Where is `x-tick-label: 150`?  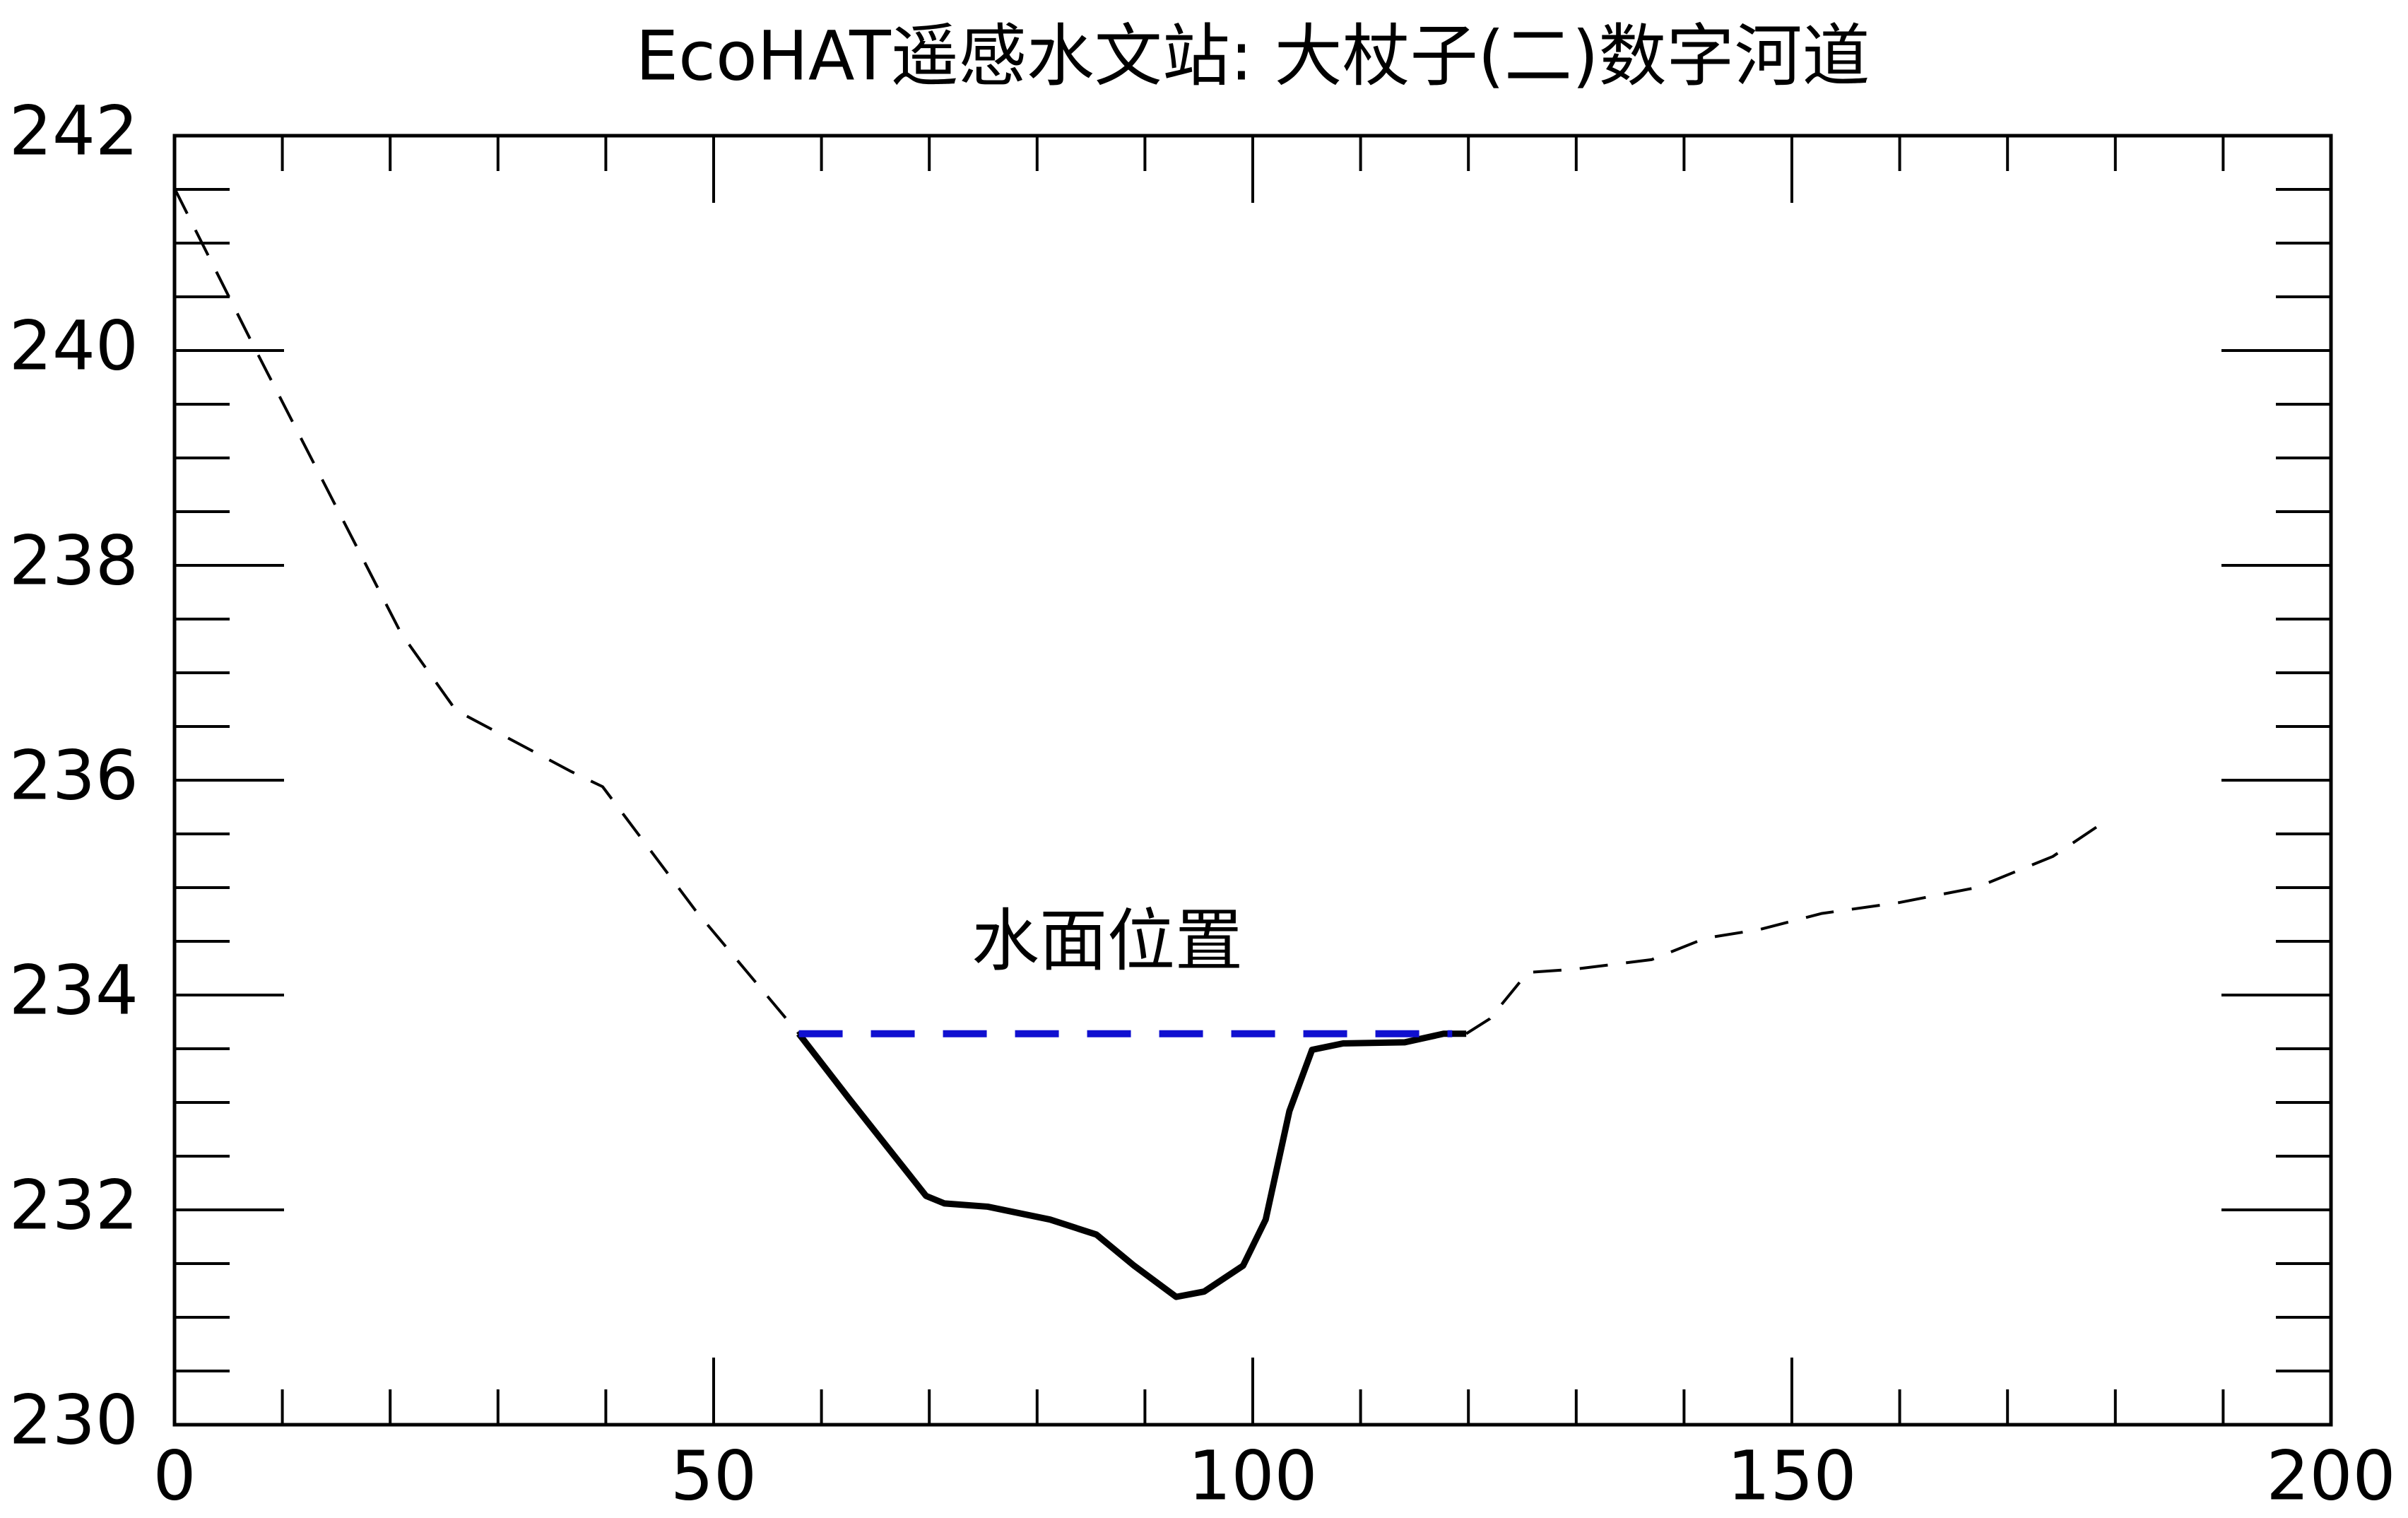
x-tick-label: 150 is located at coordinates (1791, 1475).